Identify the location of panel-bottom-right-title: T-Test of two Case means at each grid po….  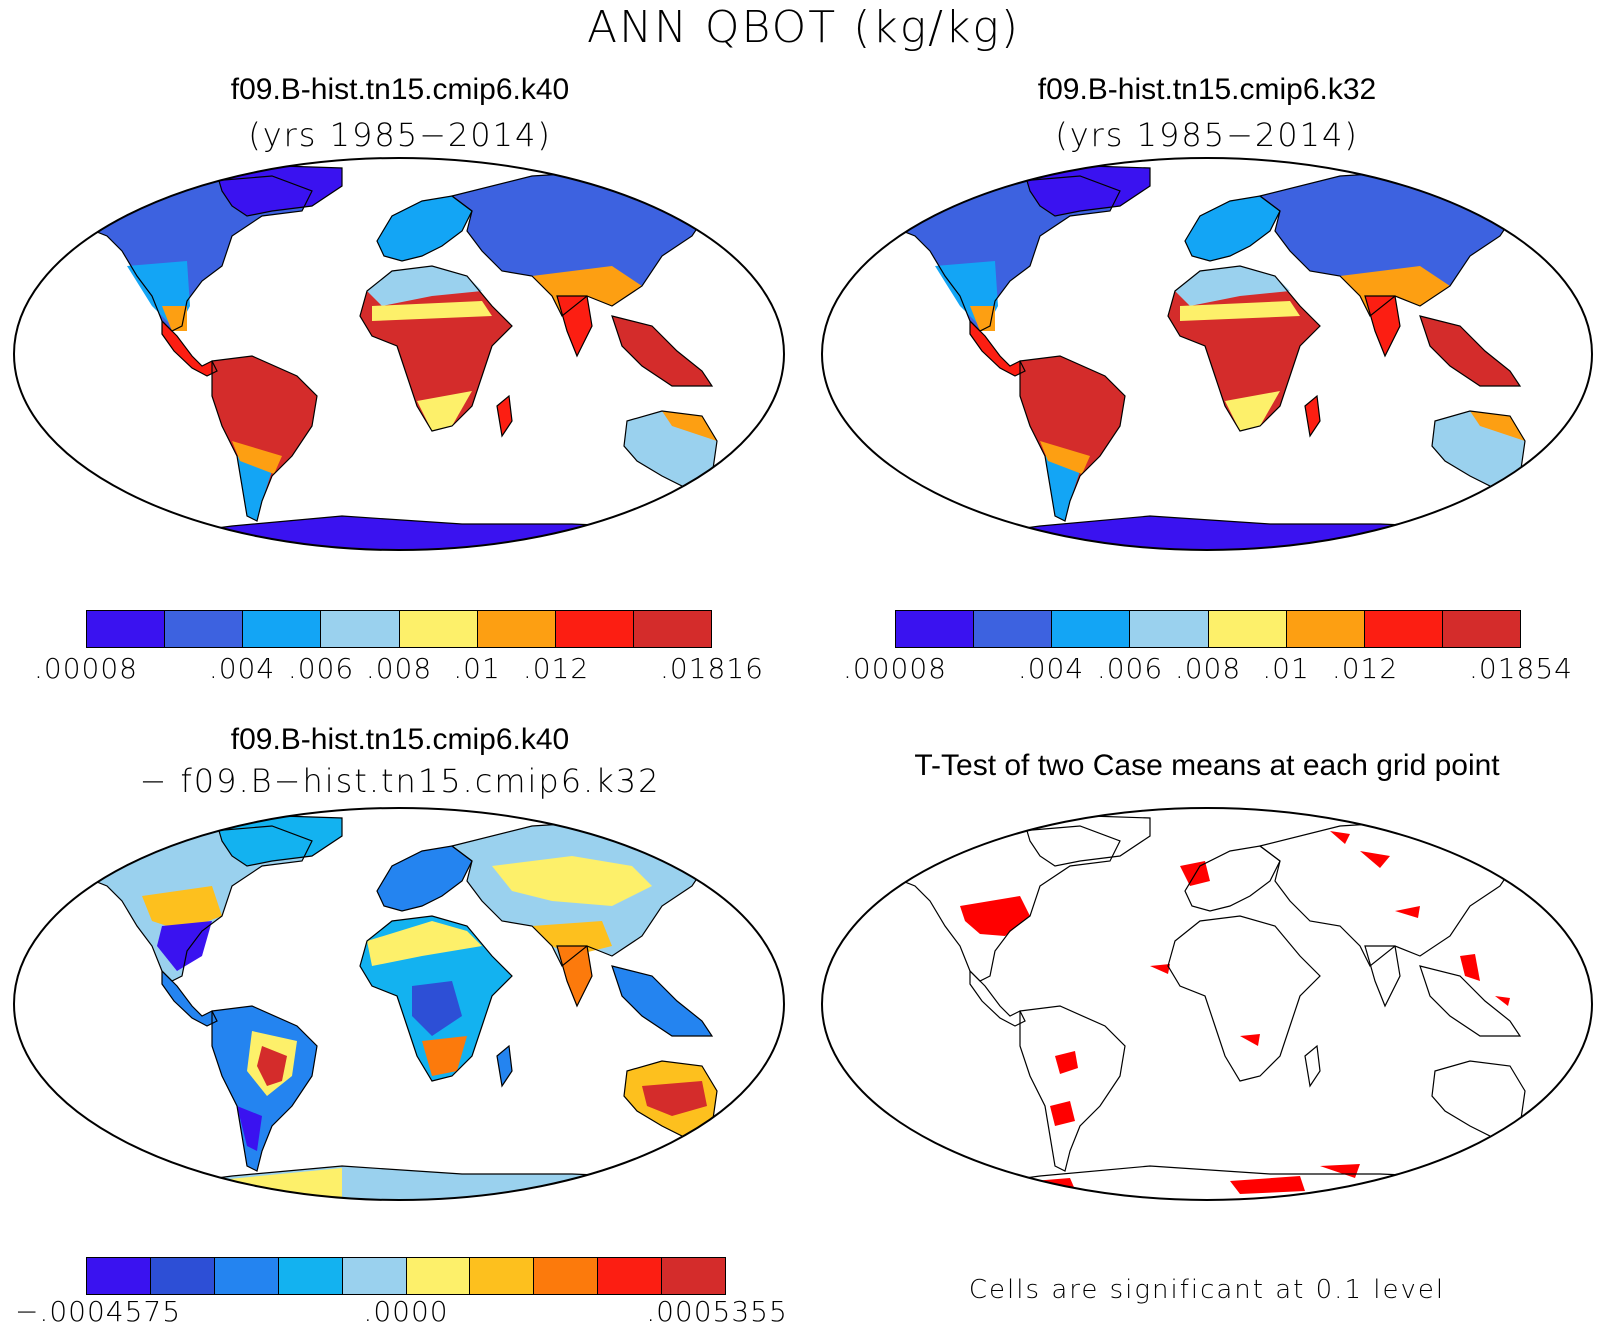
(1207, 765).